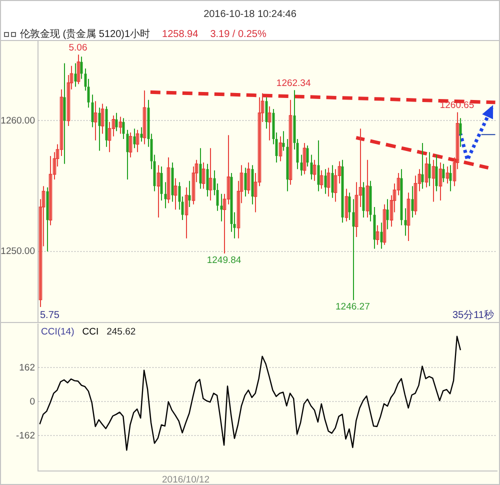  What do you see at coordinates (17, 252) in the screenshot?
I see `y-tick-label: 1250.00` at bounding box center [17, 252].